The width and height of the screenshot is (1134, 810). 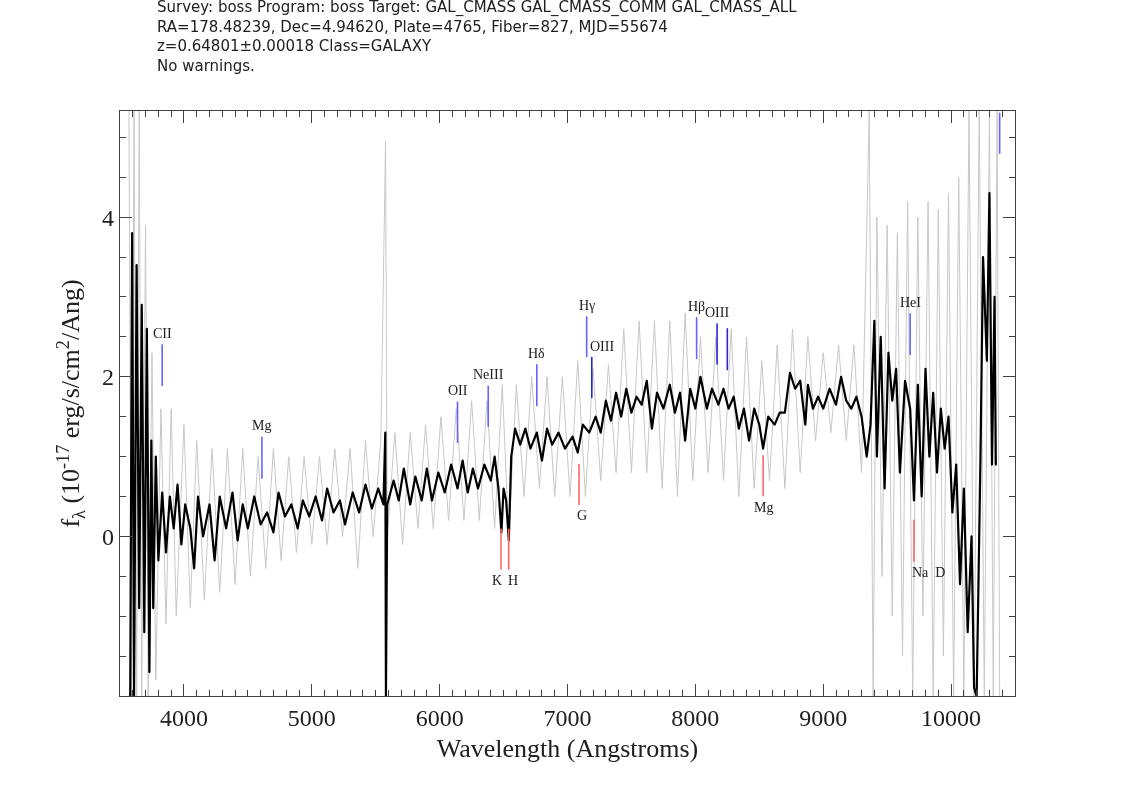 I want to click on y-tick-label: 4, so click(x=108, y=217).